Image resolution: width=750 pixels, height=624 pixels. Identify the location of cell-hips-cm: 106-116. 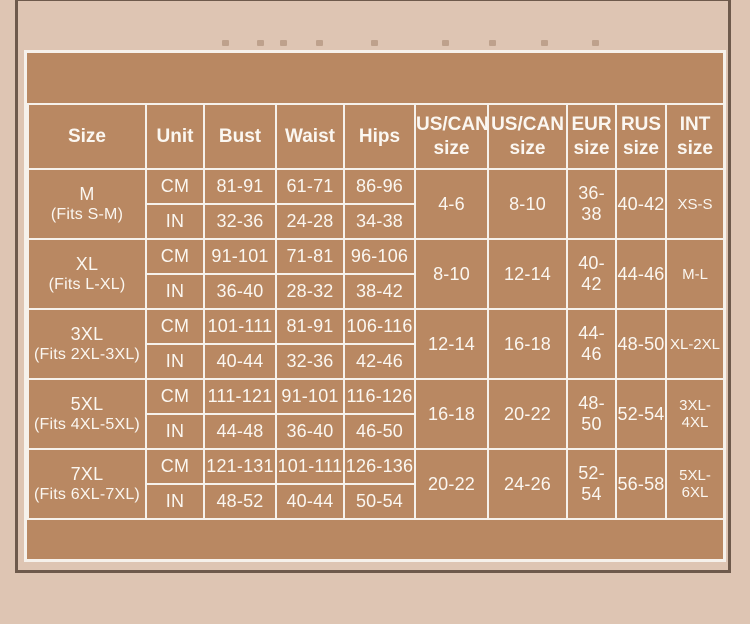
(379, 326).